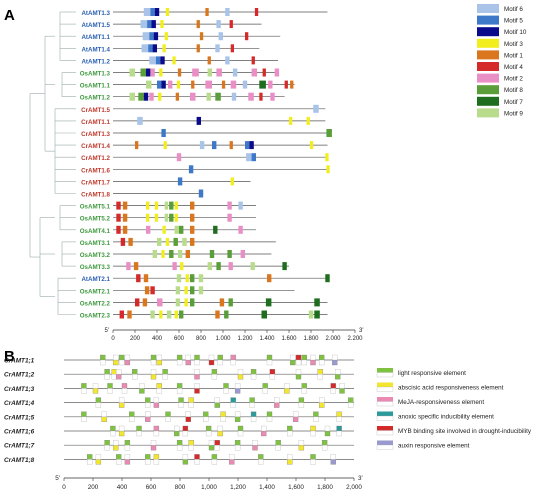  Describe the element at coordinates (355, 338) in the screenshot. I see `axis-tick-label: 2,200` at that location.